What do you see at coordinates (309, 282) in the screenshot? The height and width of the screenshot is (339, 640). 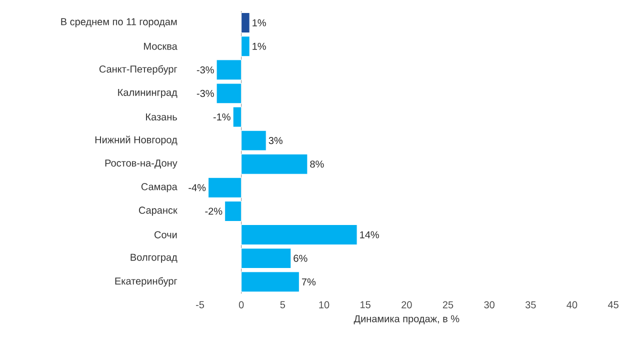 I see `data-label: 7%` at bounding box center [309, 282].